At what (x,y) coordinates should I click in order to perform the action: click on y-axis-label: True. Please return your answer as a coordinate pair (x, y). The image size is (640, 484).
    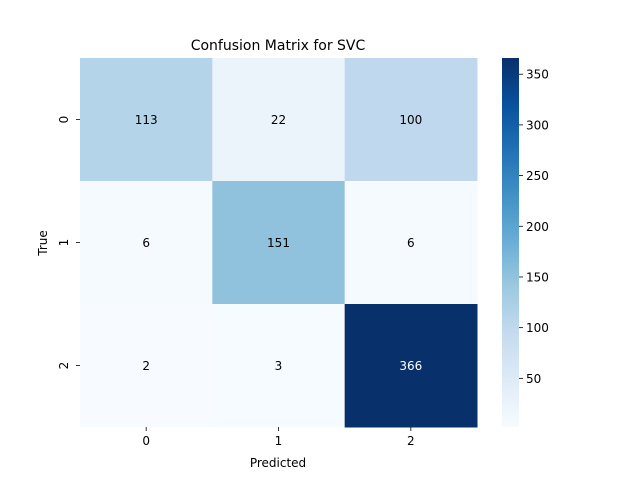
    Looking at the image, I should click on (43, 243).